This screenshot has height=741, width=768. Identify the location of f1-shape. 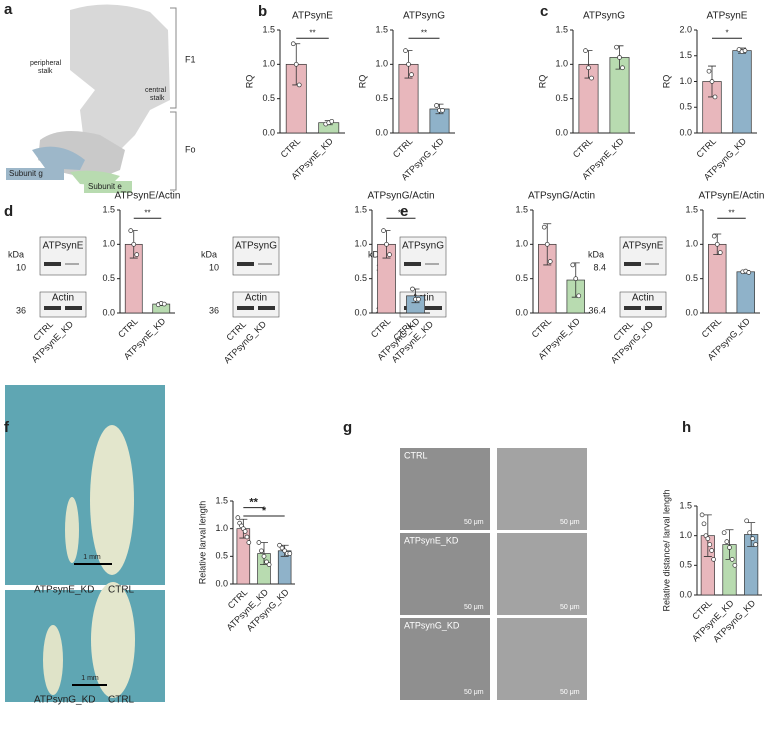
(120, 77).